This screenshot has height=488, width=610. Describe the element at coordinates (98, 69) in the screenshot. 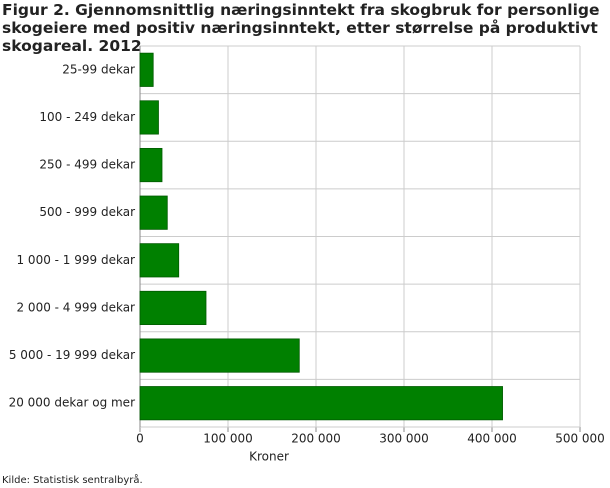

I see `y-tick-label: 25-99 dekar` at that location.